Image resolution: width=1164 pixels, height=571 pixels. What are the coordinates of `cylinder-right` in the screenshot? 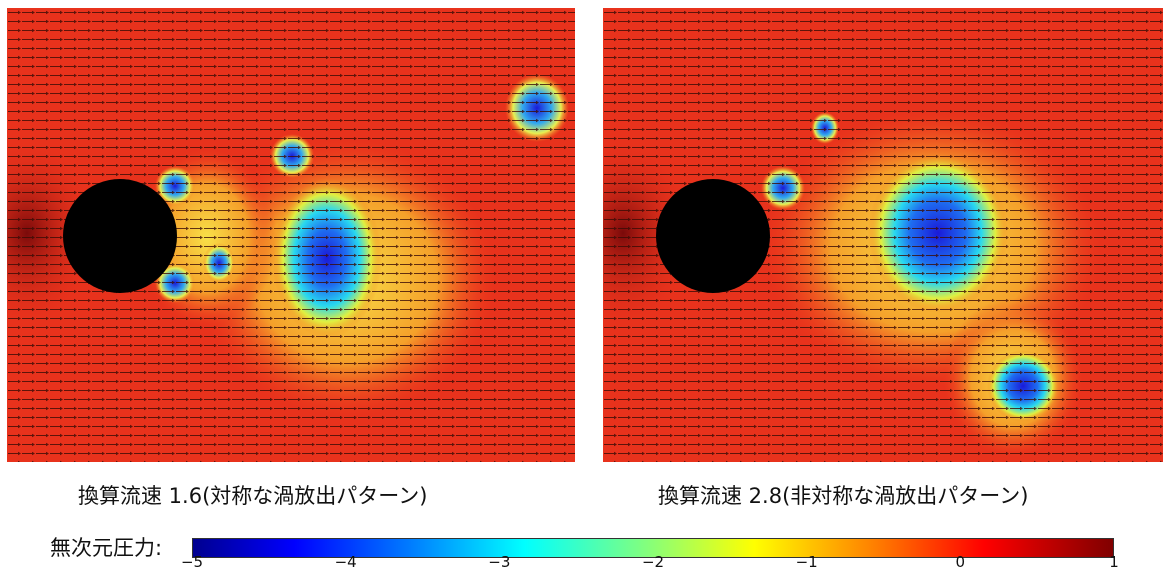 It's located at (713, 236).